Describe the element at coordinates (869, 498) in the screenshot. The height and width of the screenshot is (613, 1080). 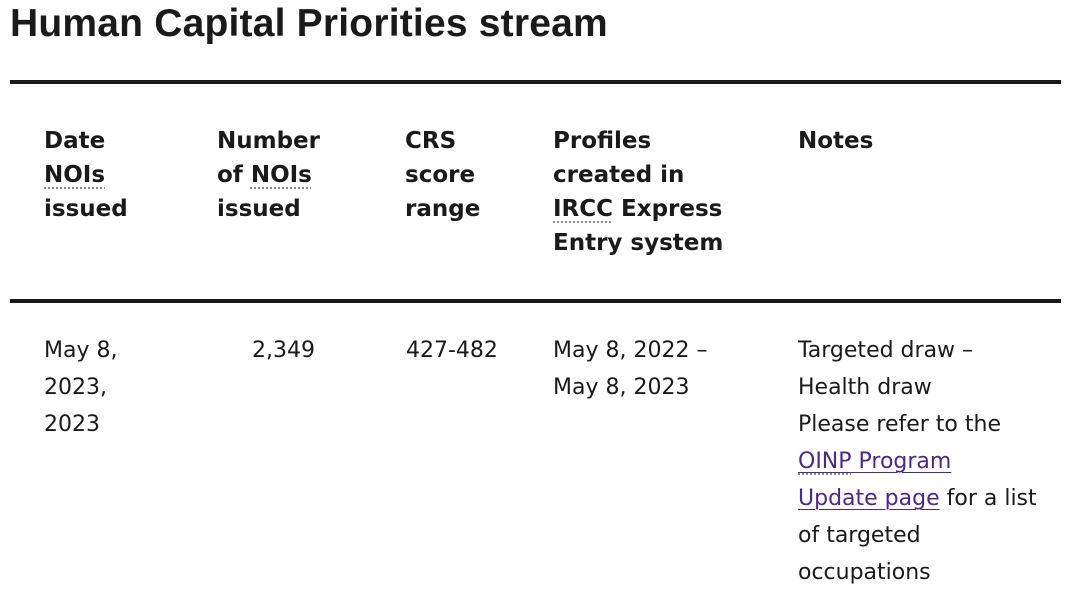
I see `oinp-program-update-link: Update page` at that location.